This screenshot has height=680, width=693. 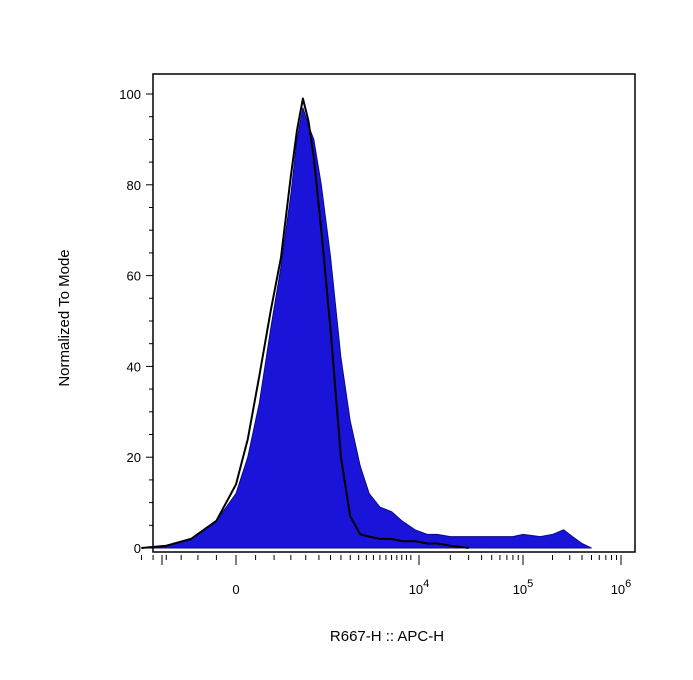 I want to click on y-tick-label: 100, so click(x=130, y=94).